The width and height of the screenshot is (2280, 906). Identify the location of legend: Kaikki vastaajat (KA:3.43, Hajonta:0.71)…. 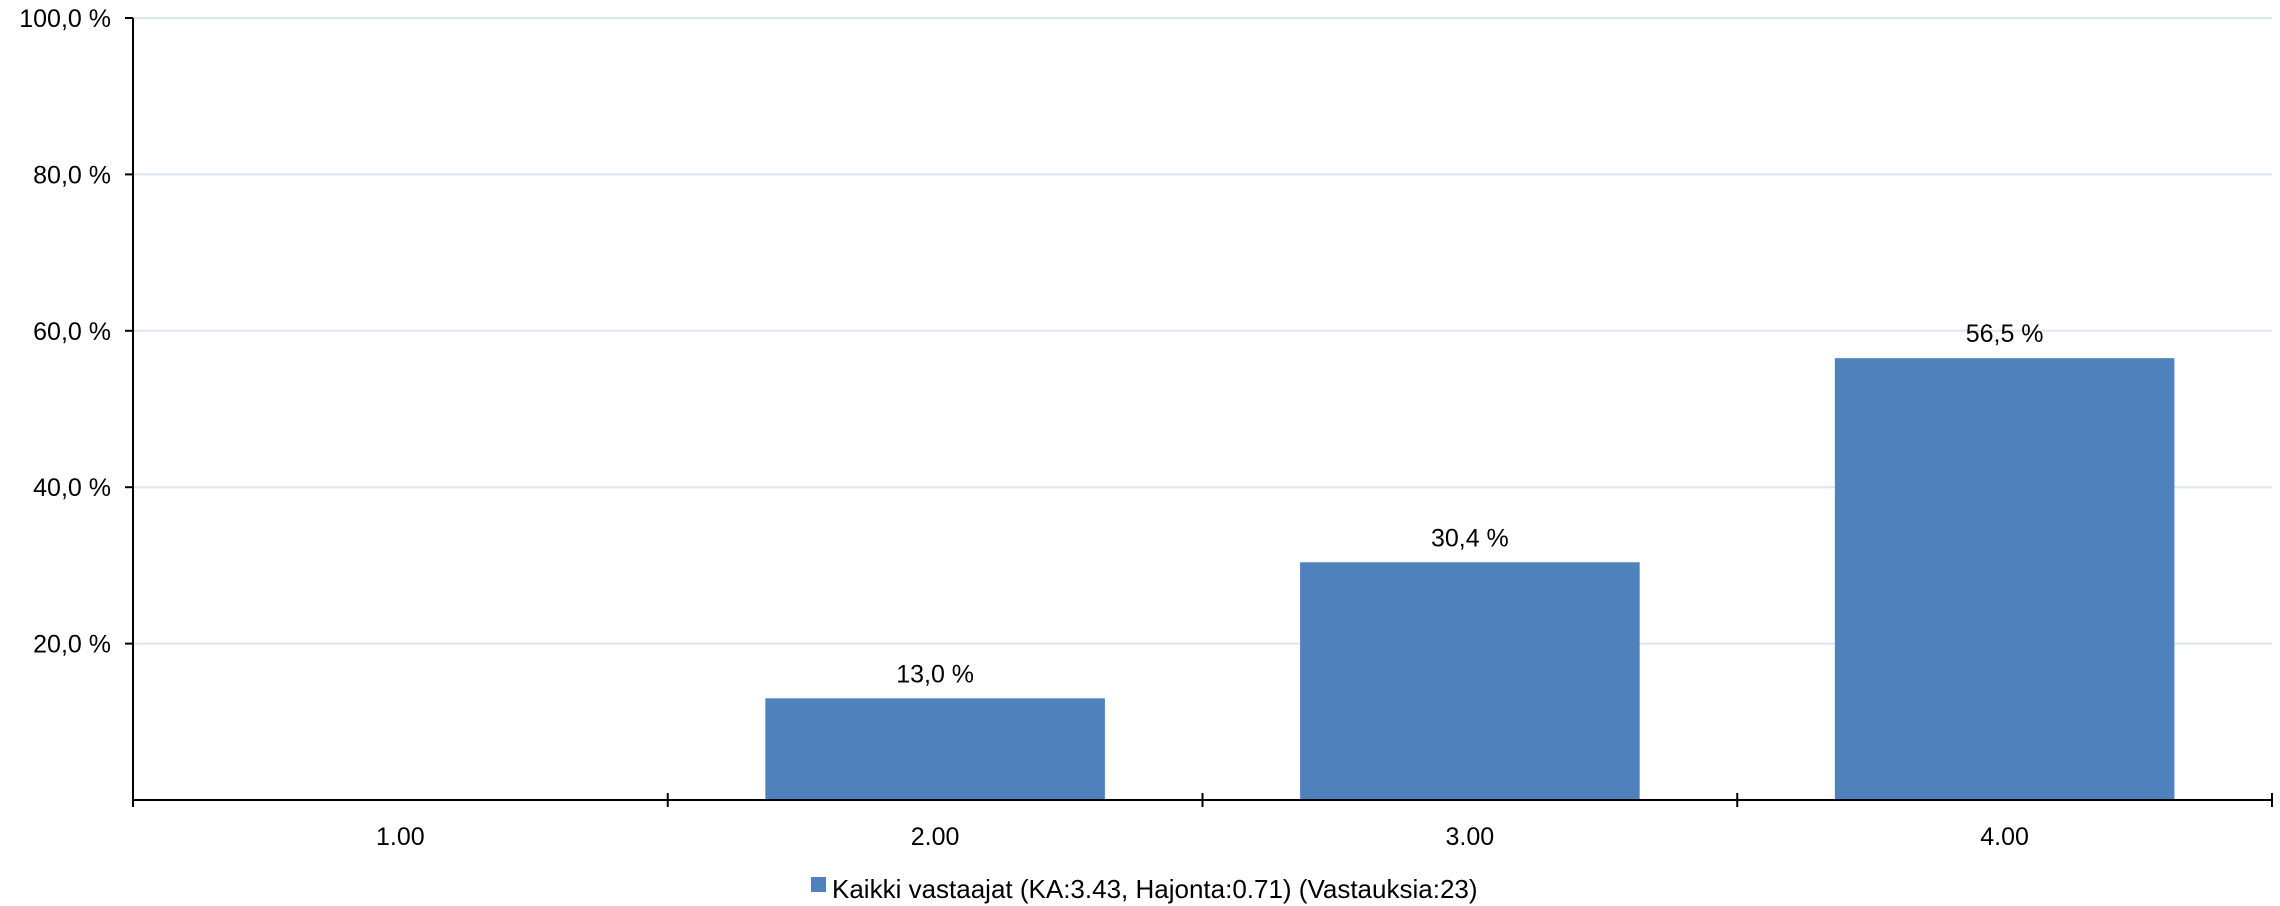
(1144, 889).